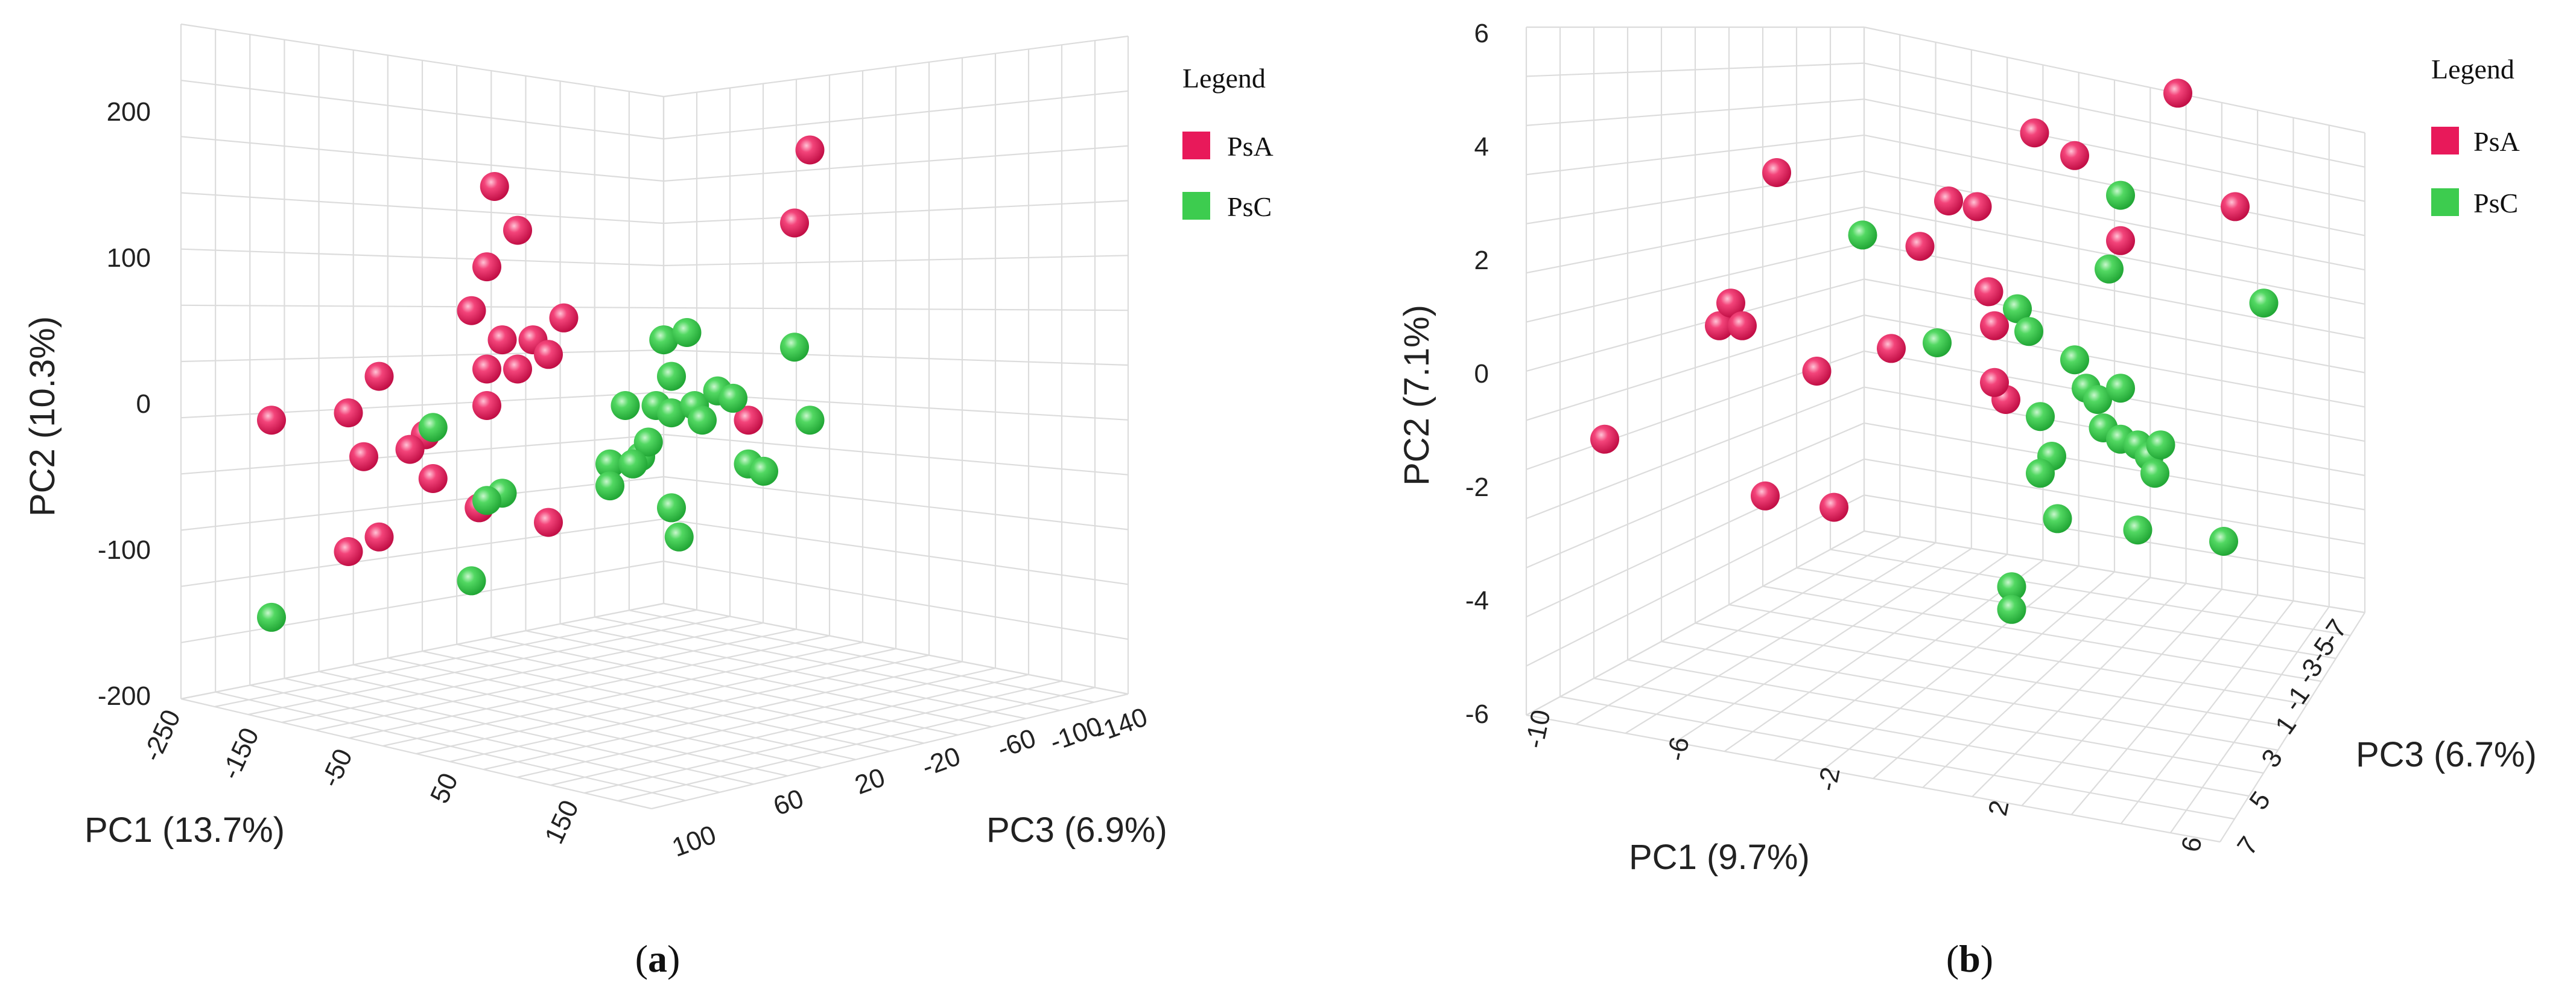 The image size is (2576, 1003). What do you see at coordinates (2495, 203) in the screenshot?
I see `panel-b-legend-label-psc: PsC` at bounding box center [2495, 203].